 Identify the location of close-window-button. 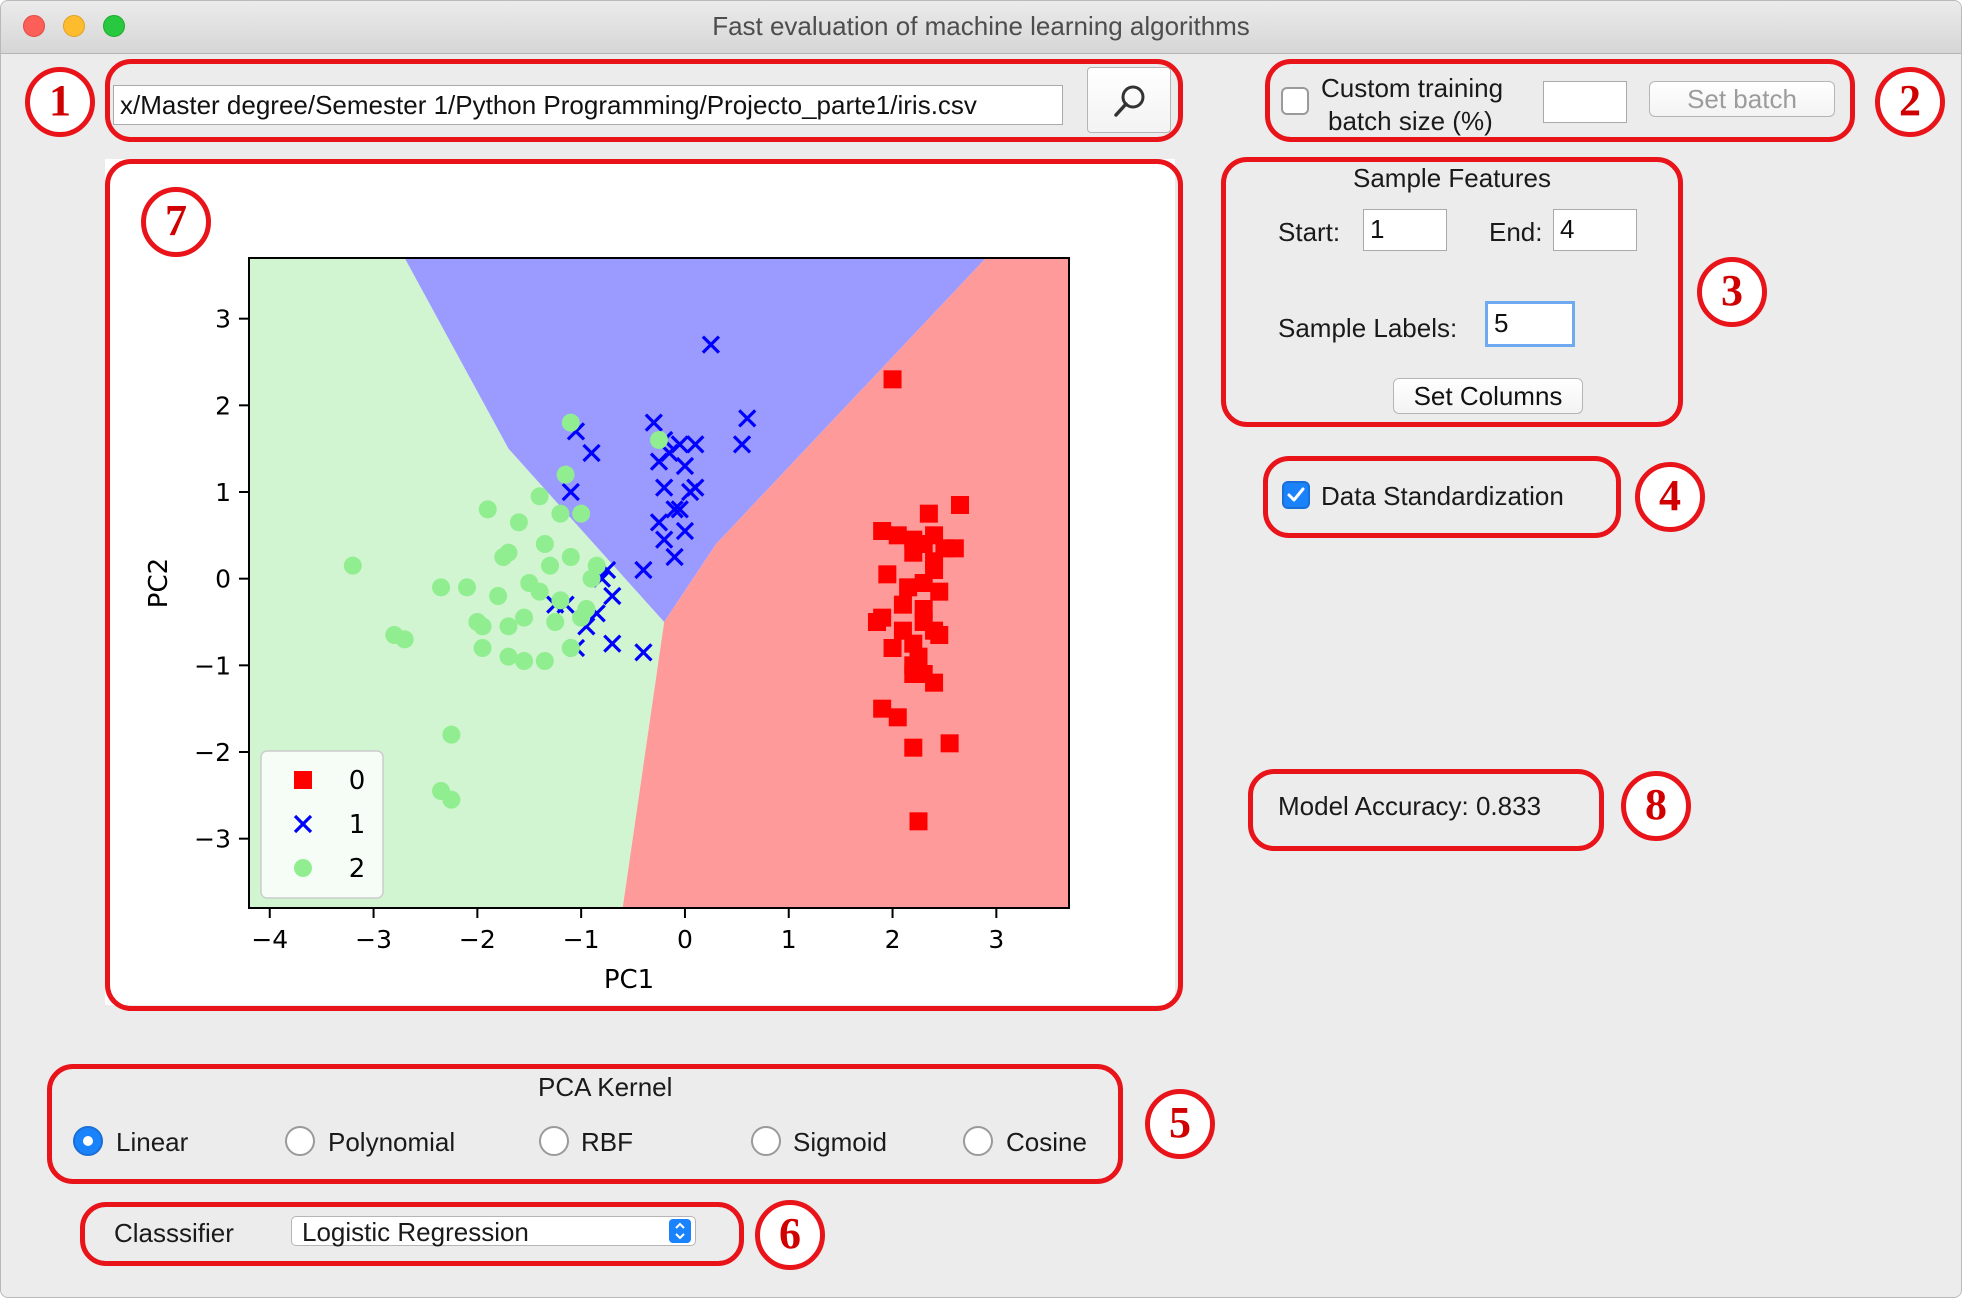
(34, 26).